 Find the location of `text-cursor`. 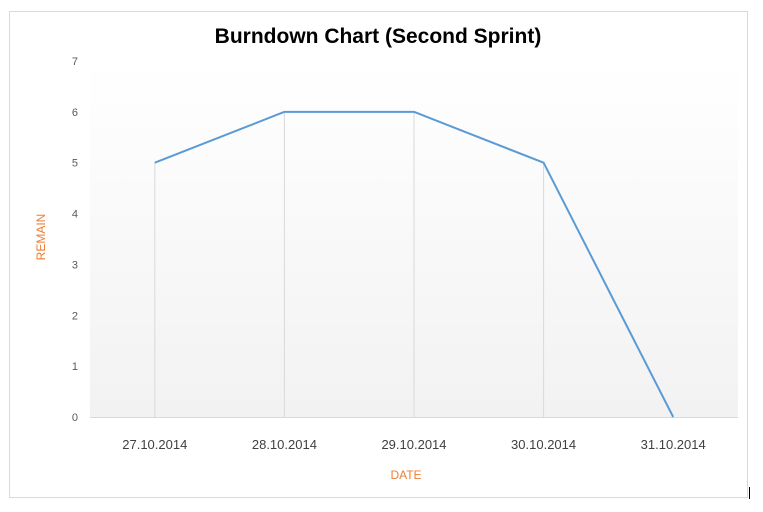

text-cursor is located at coordinates (749, 493).